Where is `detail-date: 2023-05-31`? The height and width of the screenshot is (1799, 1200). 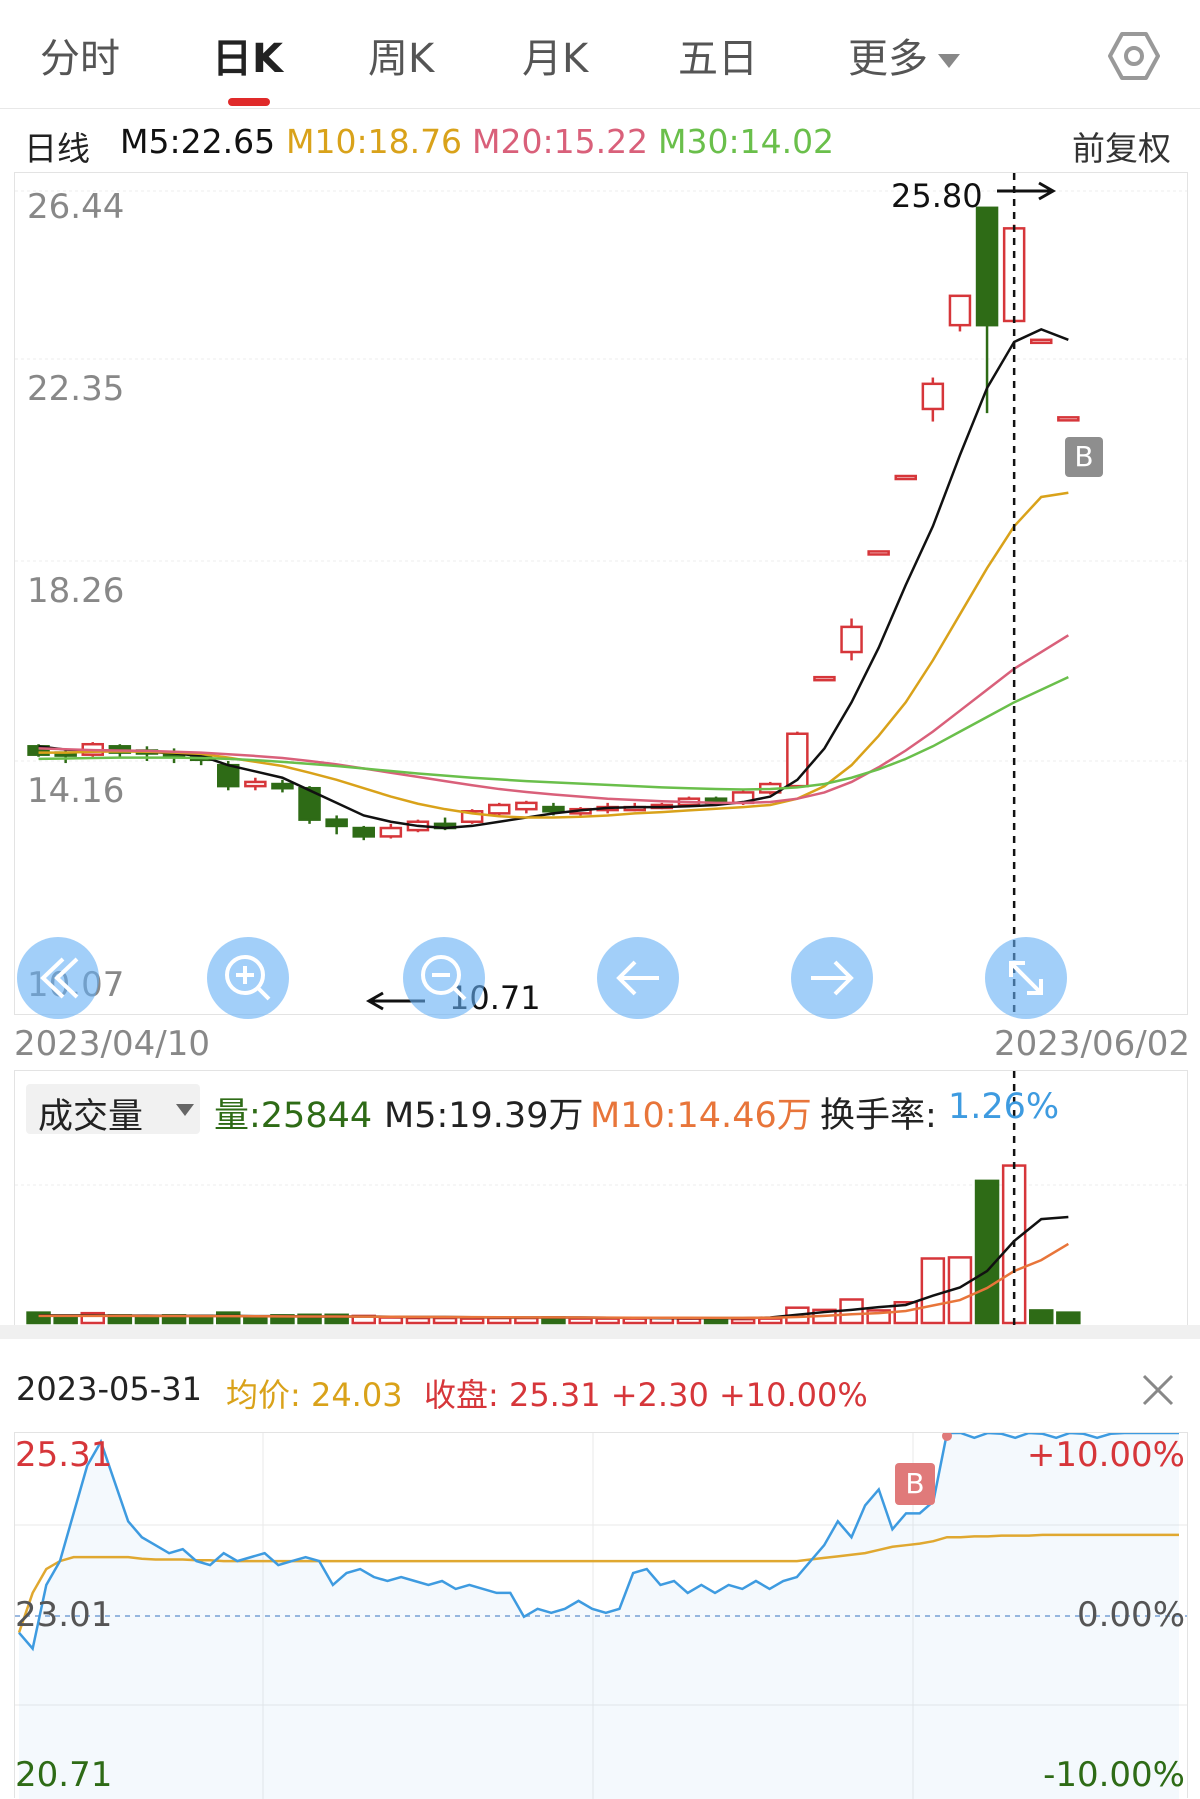 detail-date: 2023-05-31 is located at coordinates (109, 1389).